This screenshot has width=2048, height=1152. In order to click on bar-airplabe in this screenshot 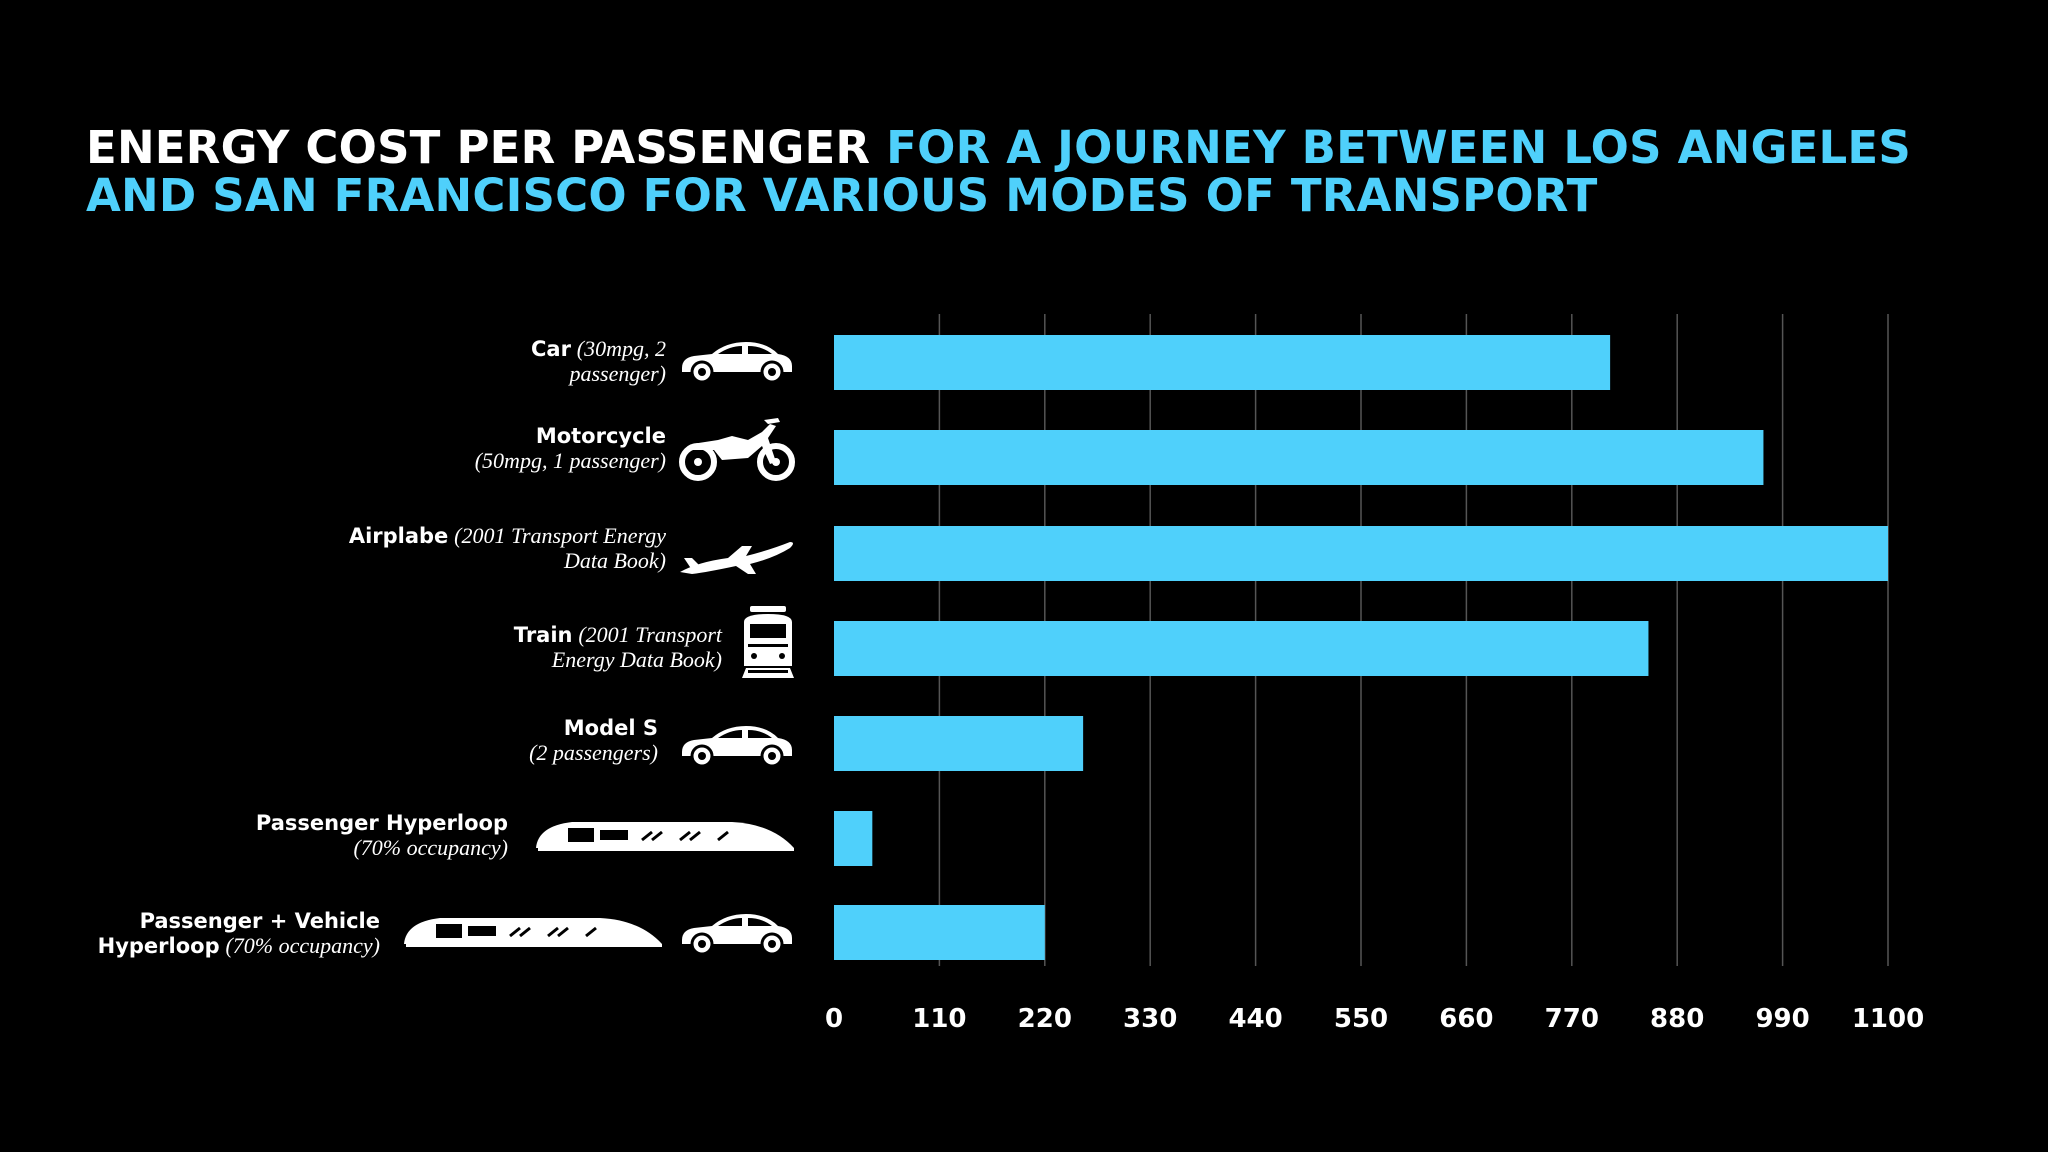, I will do `click(1361, 553)`.